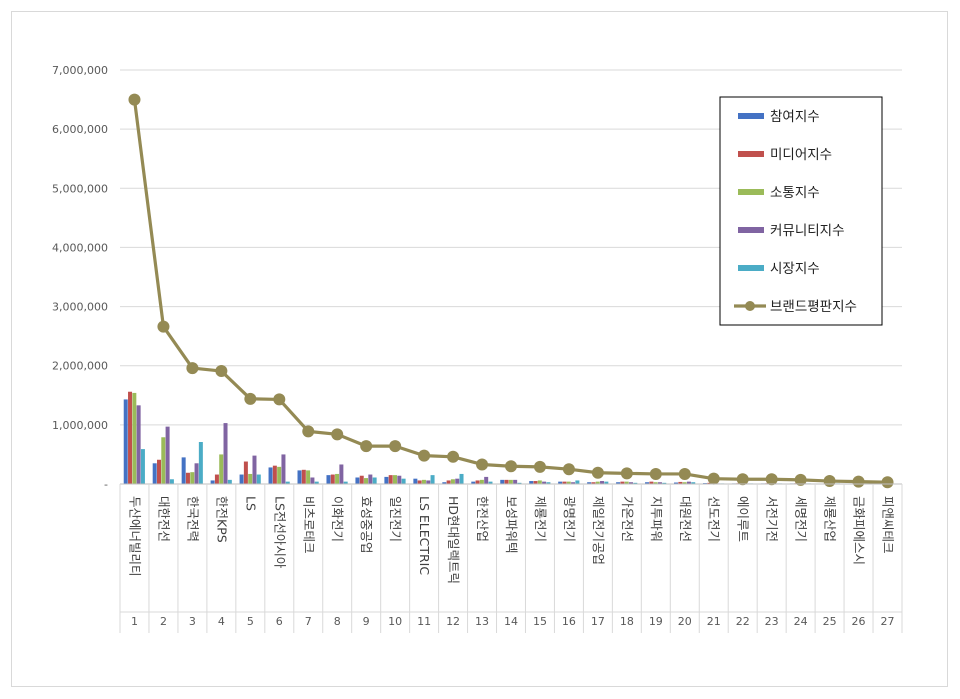 The width and height of the screenshot is (960, 699). What do you see at coordinates (424, 621) in the screenshot?
I see `x-rank-label: 11` at bounding box center [424, 621].